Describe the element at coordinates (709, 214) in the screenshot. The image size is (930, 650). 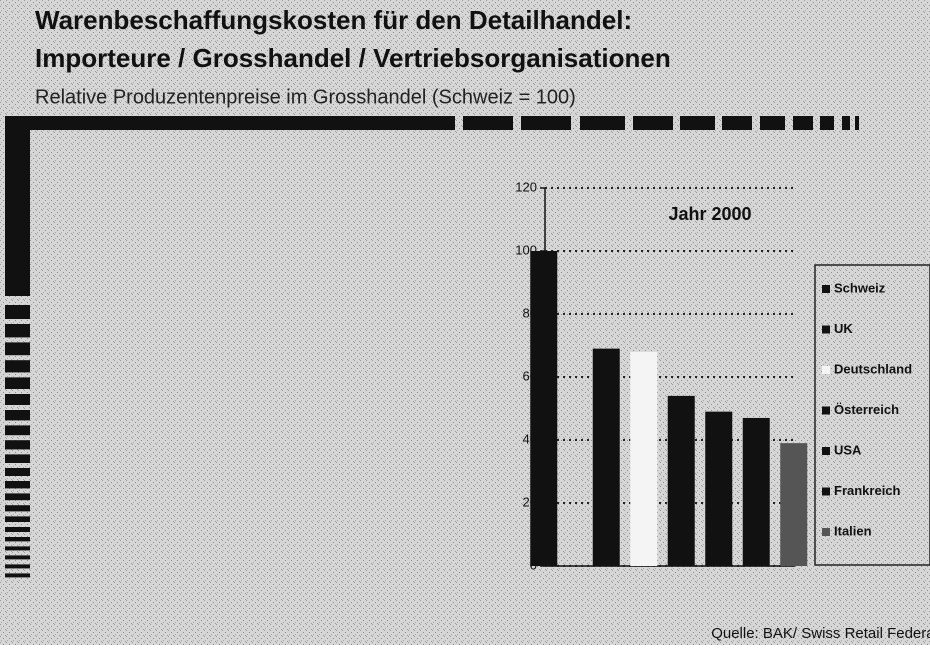
I see `annotation: Jahr 2000` at that location.